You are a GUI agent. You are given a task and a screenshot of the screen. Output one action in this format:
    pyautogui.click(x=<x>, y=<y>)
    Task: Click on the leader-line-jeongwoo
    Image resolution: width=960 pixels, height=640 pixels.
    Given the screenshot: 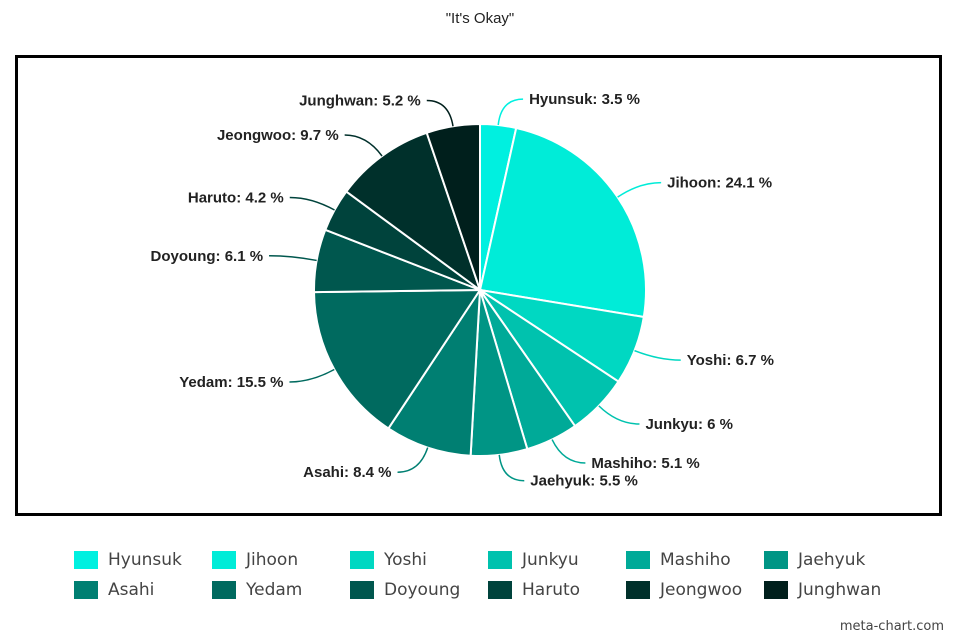 What is the action you would take?
    pyautogui.click(x=363, y=145)
    